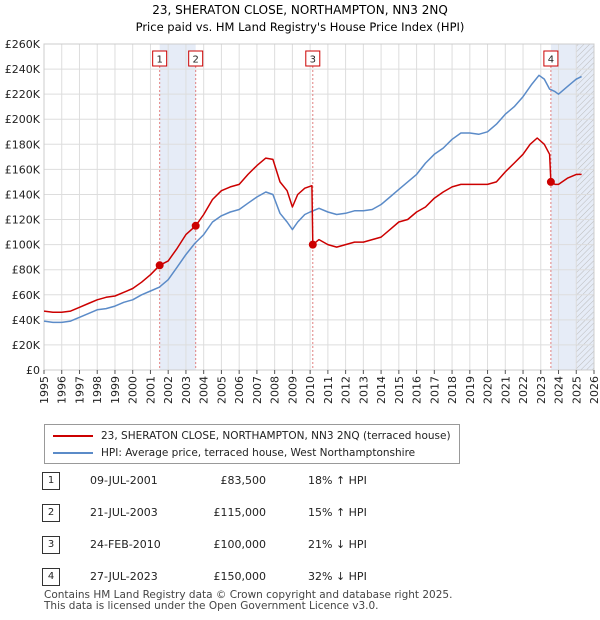 This screenshot has height=620, width=600. What do you see at coordinates (452, 390) in the screenshot?
I see `x-tick-label: 2018` at bounding box center [452, 390].